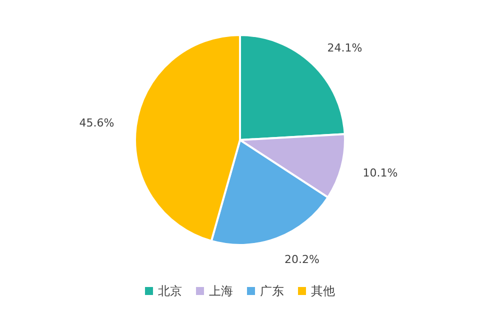 The image size is (480, 323). Describe the element at coordinates (272, 291) in the screenshot. I see `legend-label: 广东` at that location.